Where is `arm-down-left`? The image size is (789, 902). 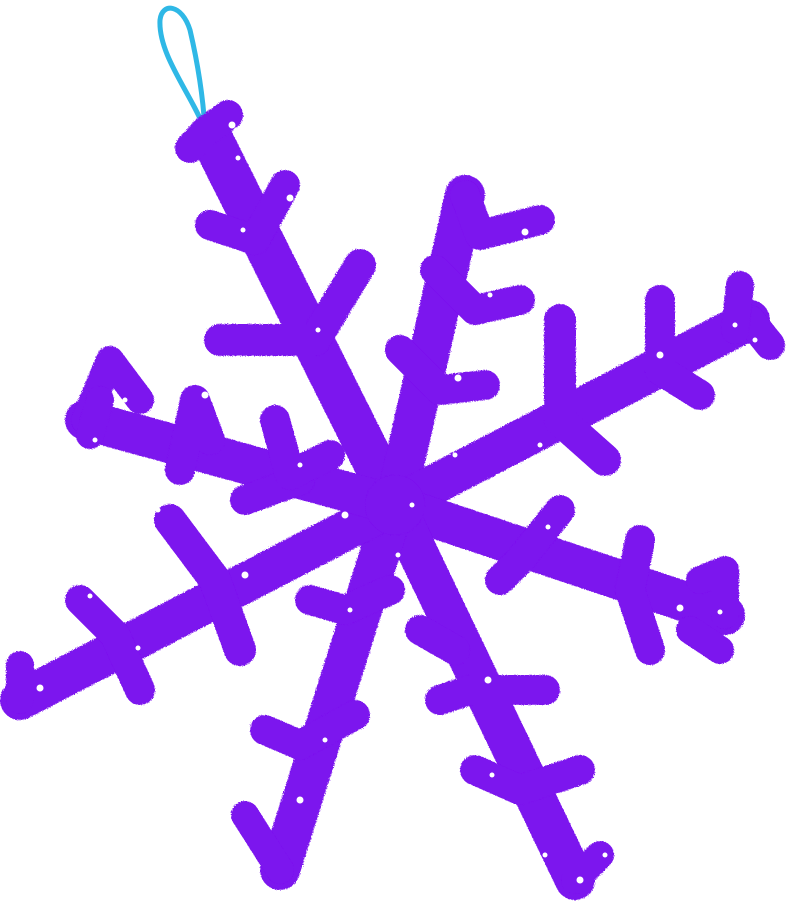 arm-down-left is located at coordinates (337, 687).